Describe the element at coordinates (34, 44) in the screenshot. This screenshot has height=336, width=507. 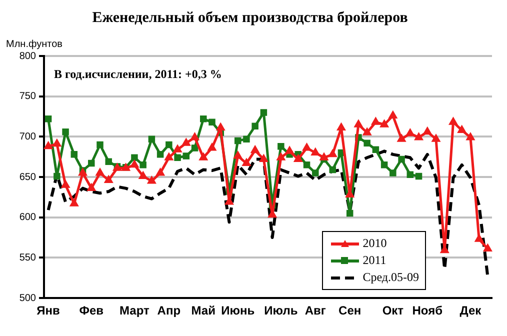
I see `y-axis-title: Млн.фунтов` at that location.